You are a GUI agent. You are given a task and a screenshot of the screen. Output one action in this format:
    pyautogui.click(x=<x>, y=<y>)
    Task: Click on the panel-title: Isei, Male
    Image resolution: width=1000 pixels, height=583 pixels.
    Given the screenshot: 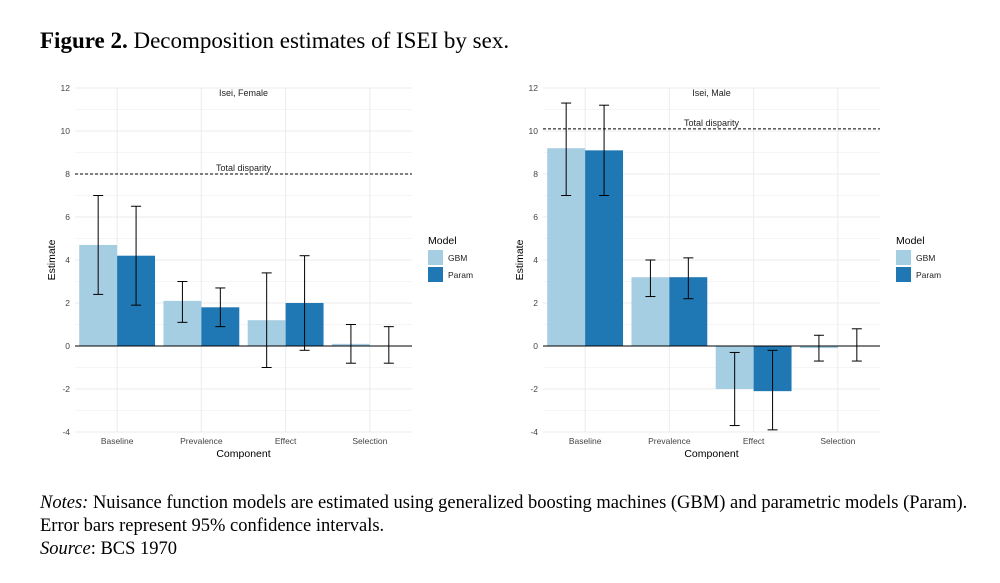 What is the action you would take?
    pyautogui.click(x=711, y=93)
    